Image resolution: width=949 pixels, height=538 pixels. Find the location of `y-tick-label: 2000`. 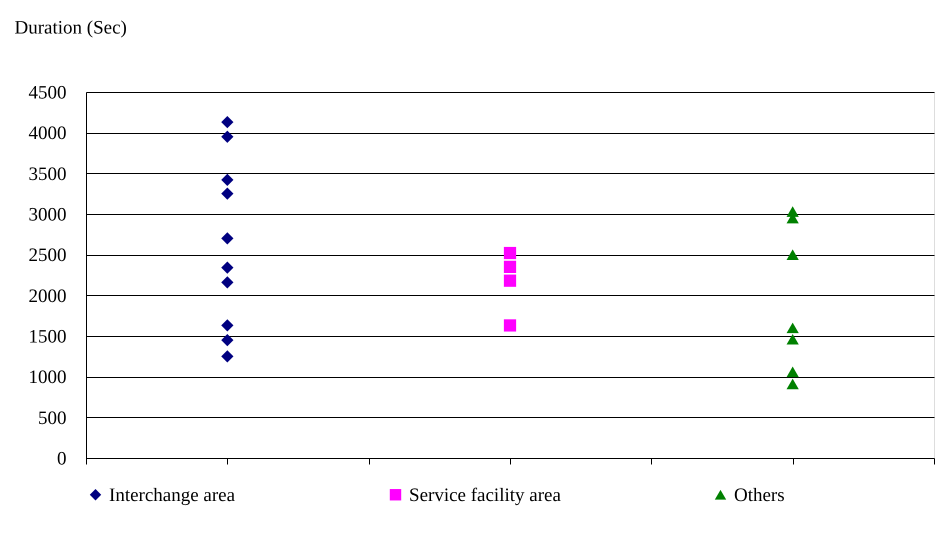

y-tick-label: 2000 is located at coordinates (47, 296).